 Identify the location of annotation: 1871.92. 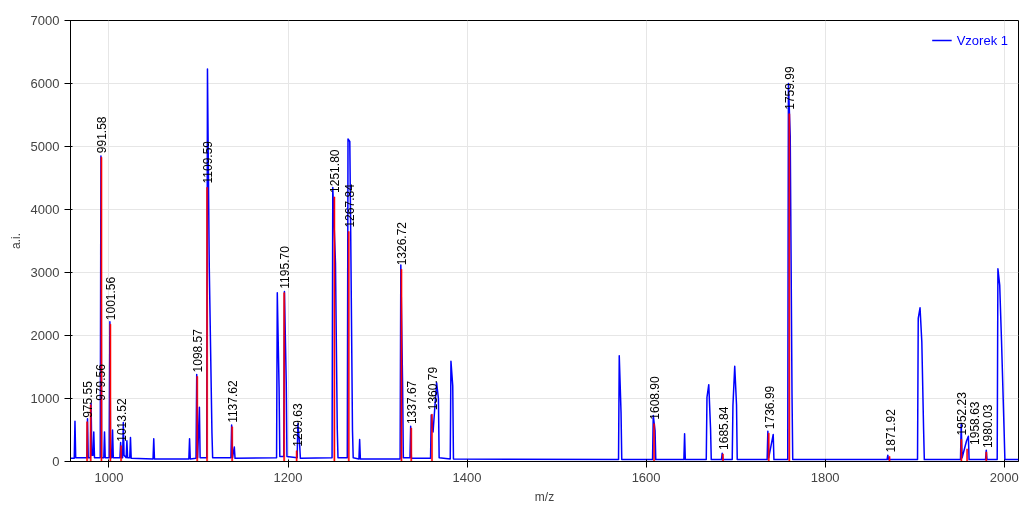
(890, 430).